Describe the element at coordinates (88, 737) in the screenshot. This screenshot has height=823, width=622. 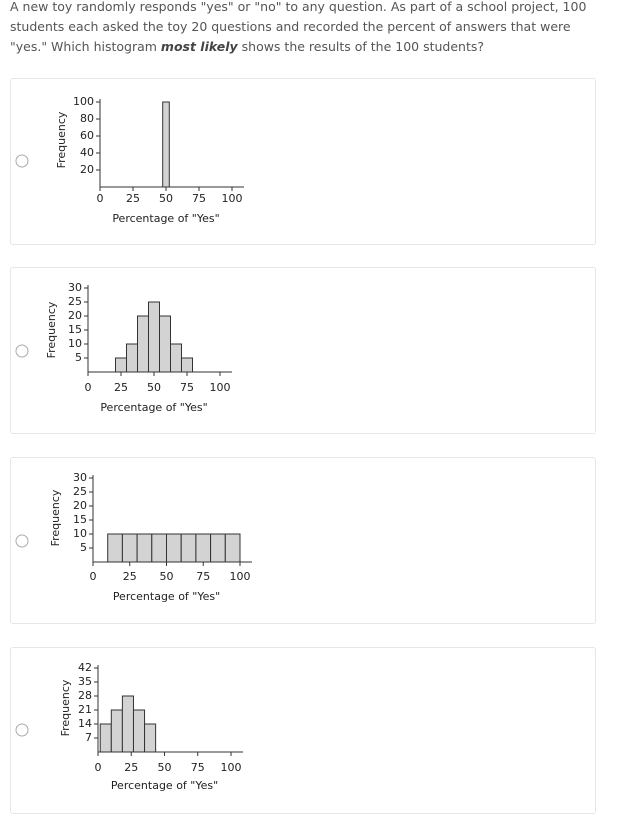
I see `y-tick-label: 7` at that location.